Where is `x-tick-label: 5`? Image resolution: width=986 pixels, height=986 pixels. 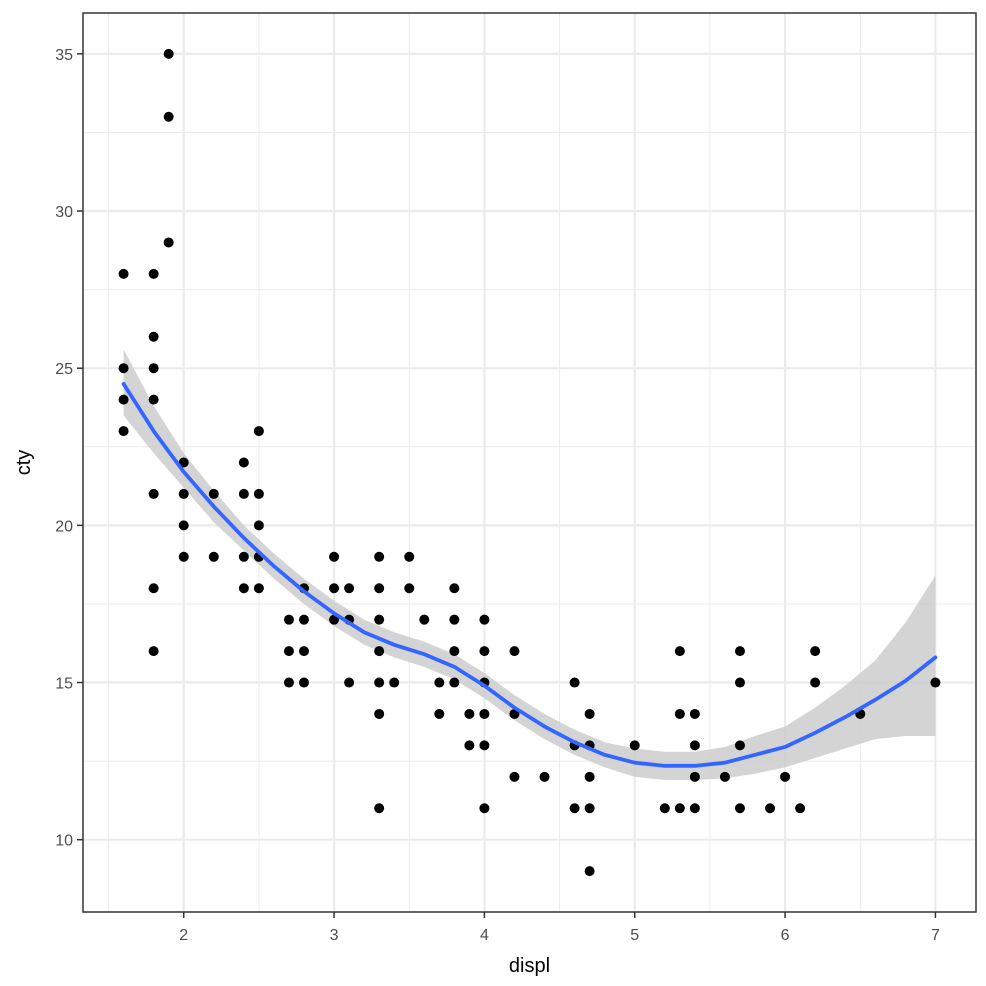 x-tick-label: 5 is located at coordinates (634, 935).